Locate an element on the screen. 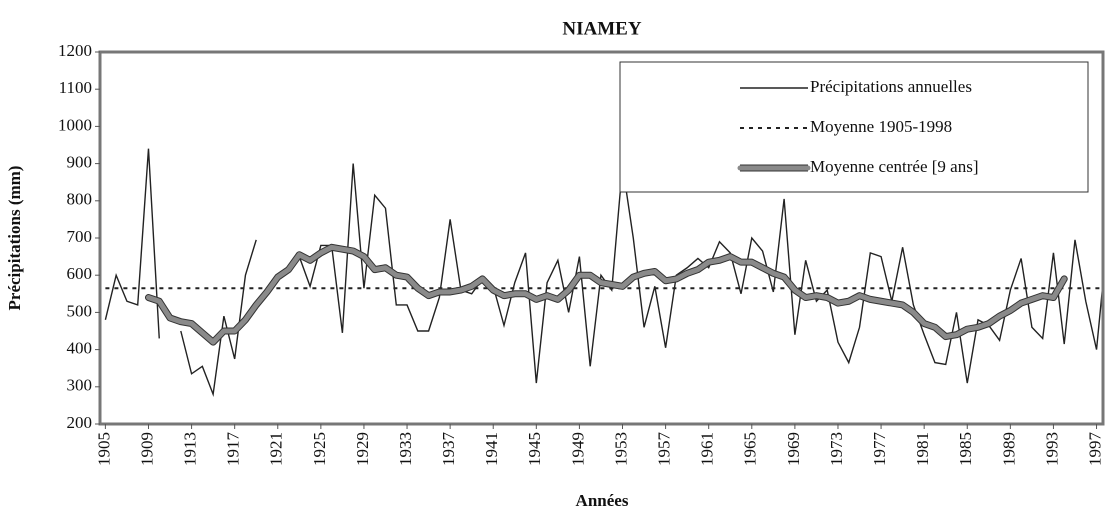  y-tick-label: 1200 is located at coordinates (75, 50).